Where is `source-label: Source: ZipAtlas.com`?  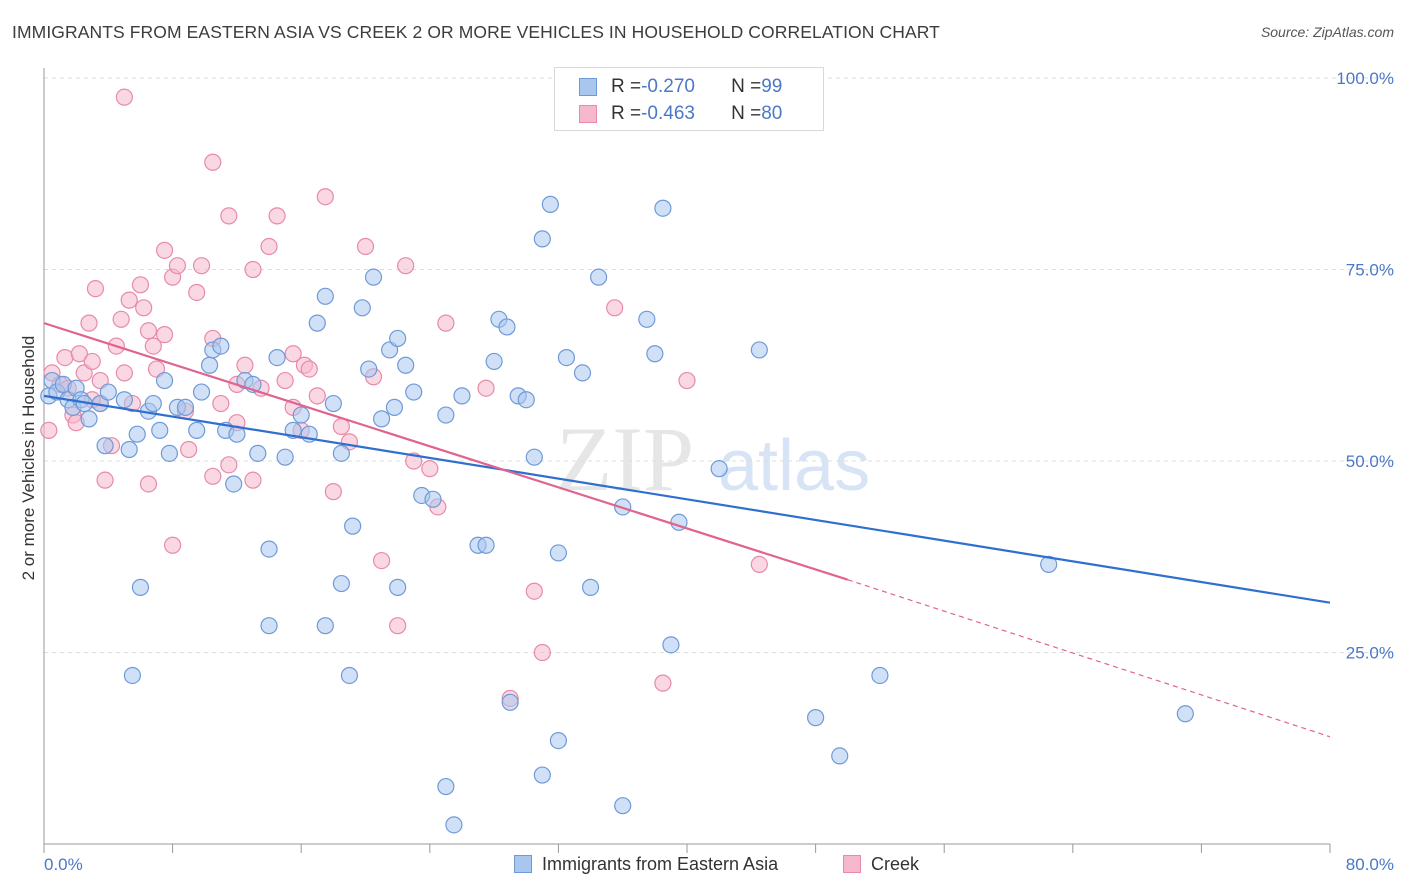
source-label: Source: ZipAtlas.com is located at coordinates (1327, 32).